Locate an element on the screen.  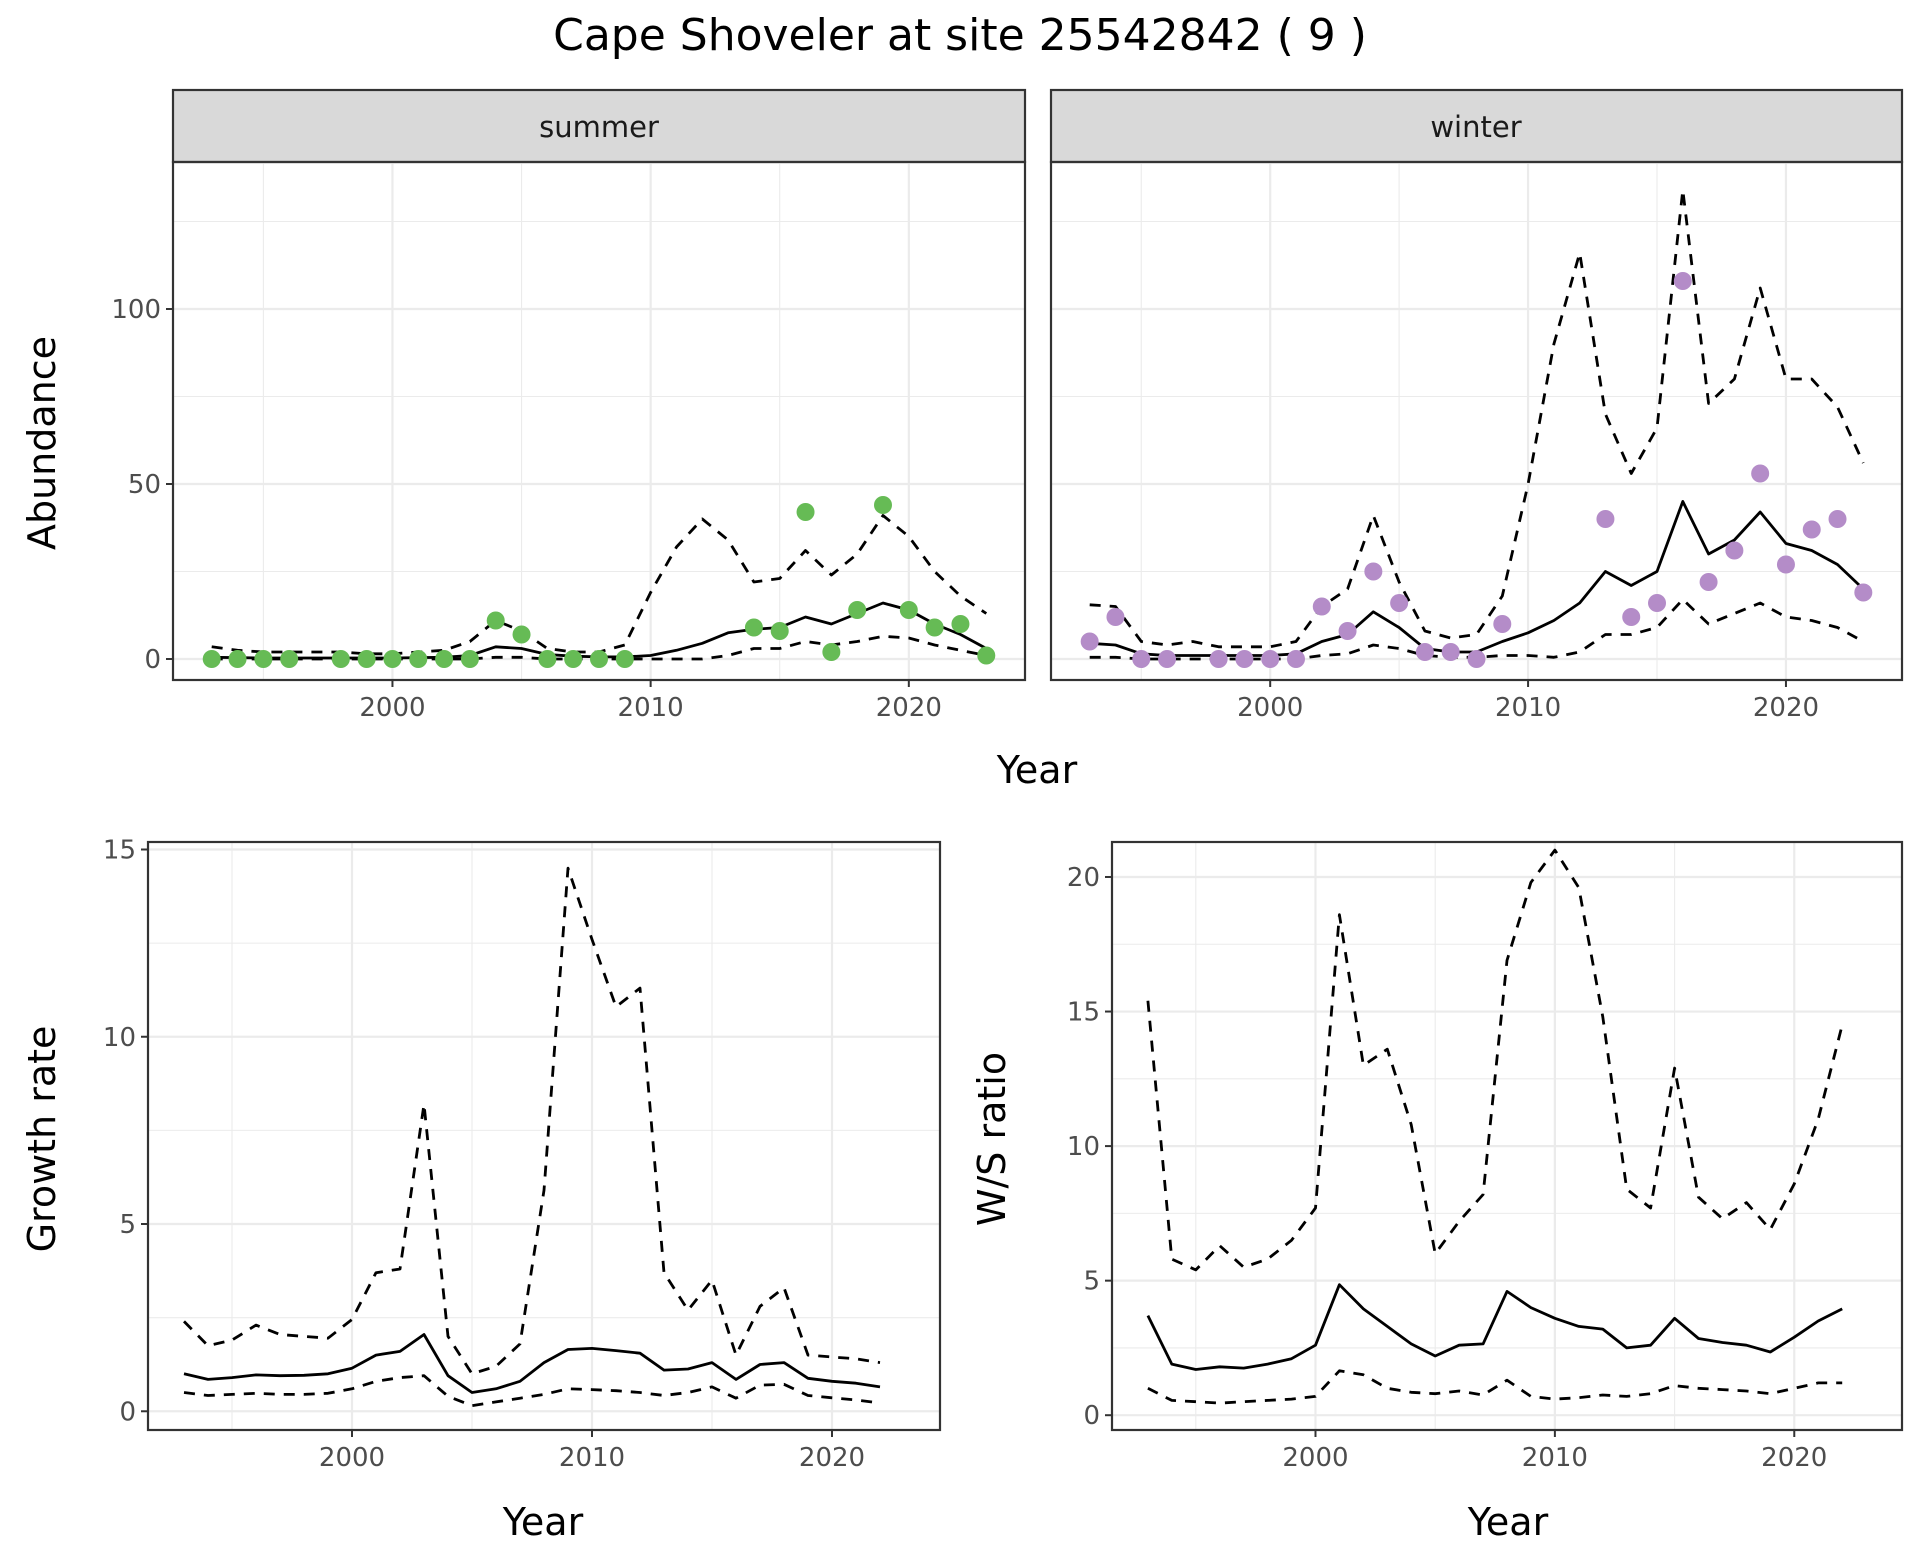
growth-x-axis-title: Year is located at coordinates (543, 1522).